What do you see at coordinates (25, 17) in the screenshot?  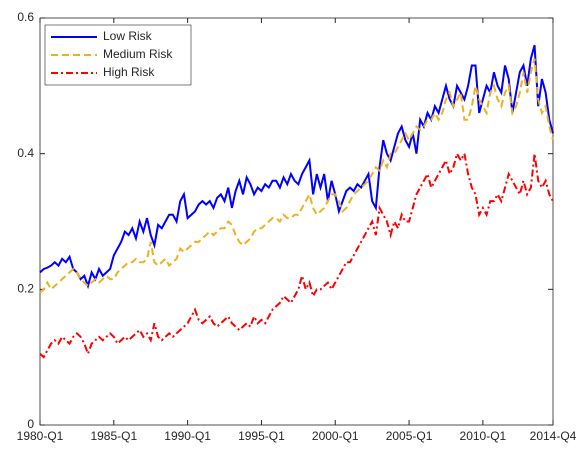 I see `y-tick-label: 0.6` at bounding box center [25, 17].